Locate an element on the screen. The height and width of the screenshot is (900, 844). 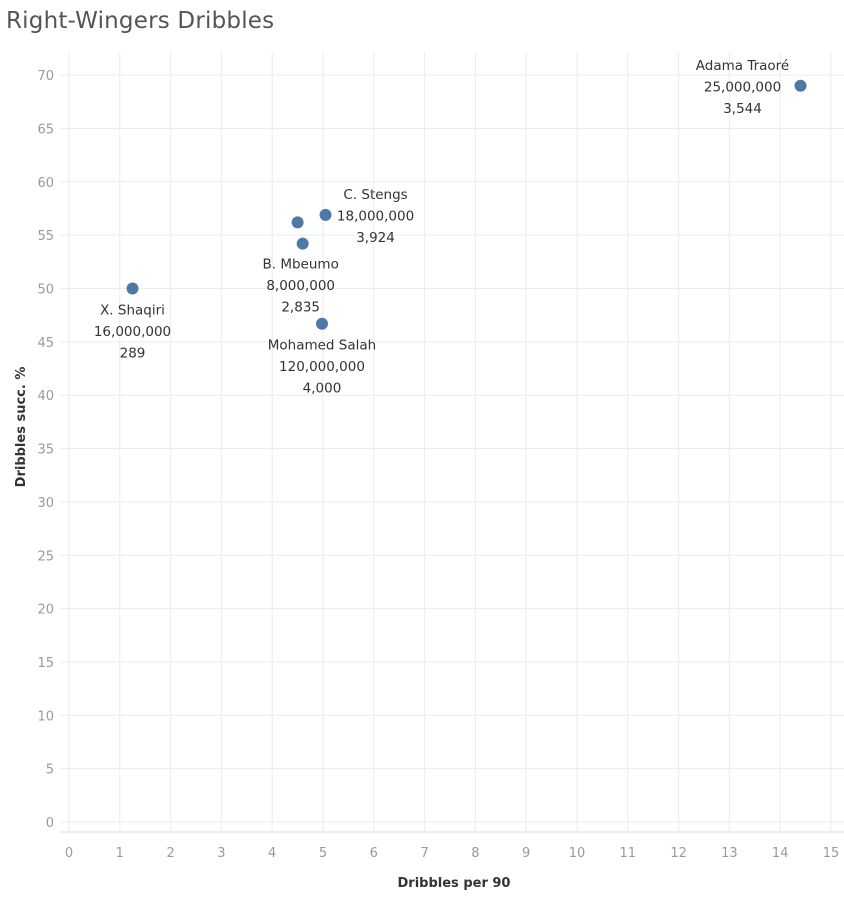
point-label-group: Adama Traoré 25,000,000 3,544 is located at coordinates (742, 87).